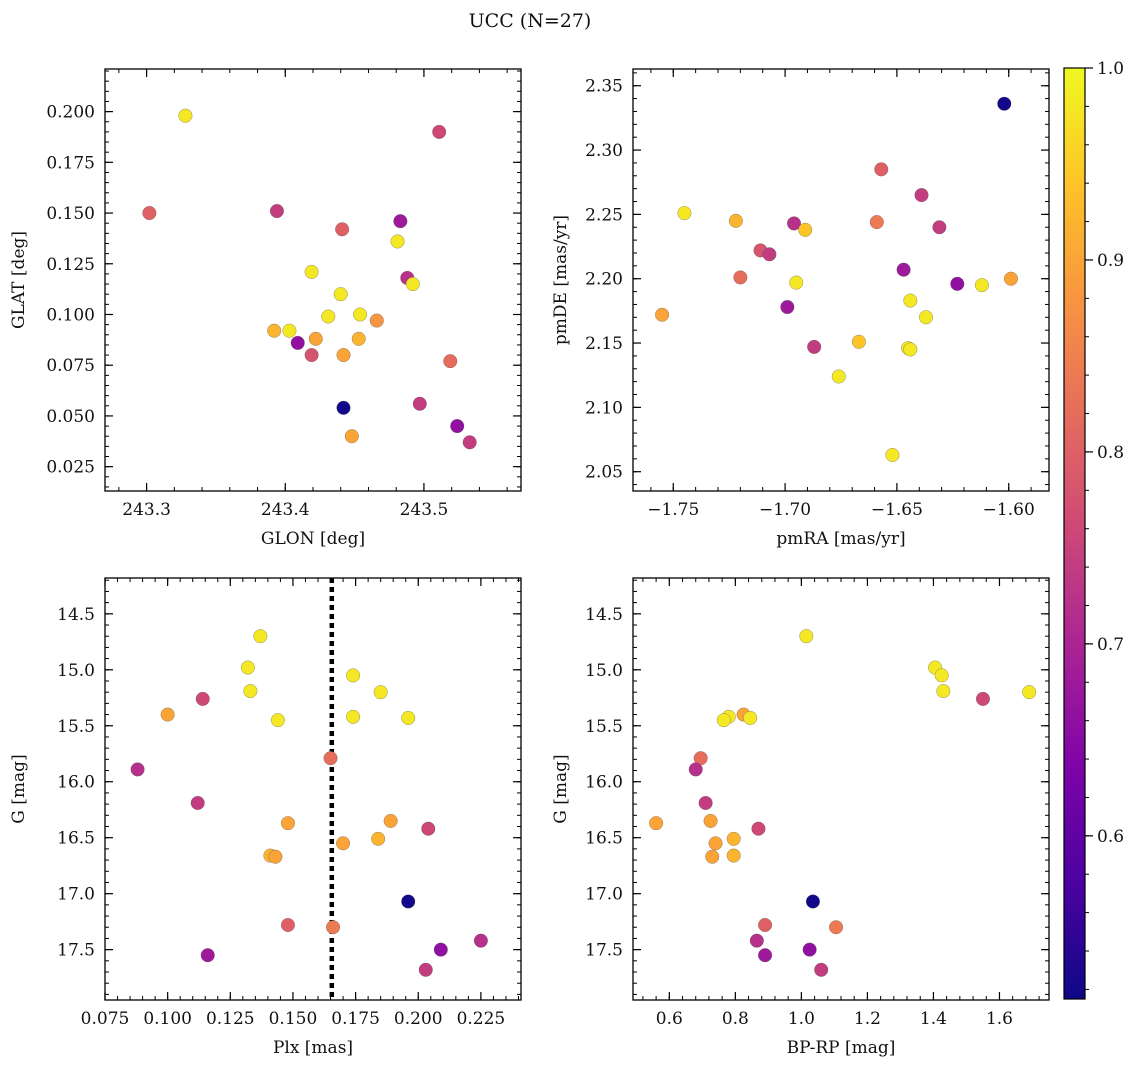  Describe the element at coordinates (146, 510) in the screenshot. I see `x-tick-label: 243.3` at that location.